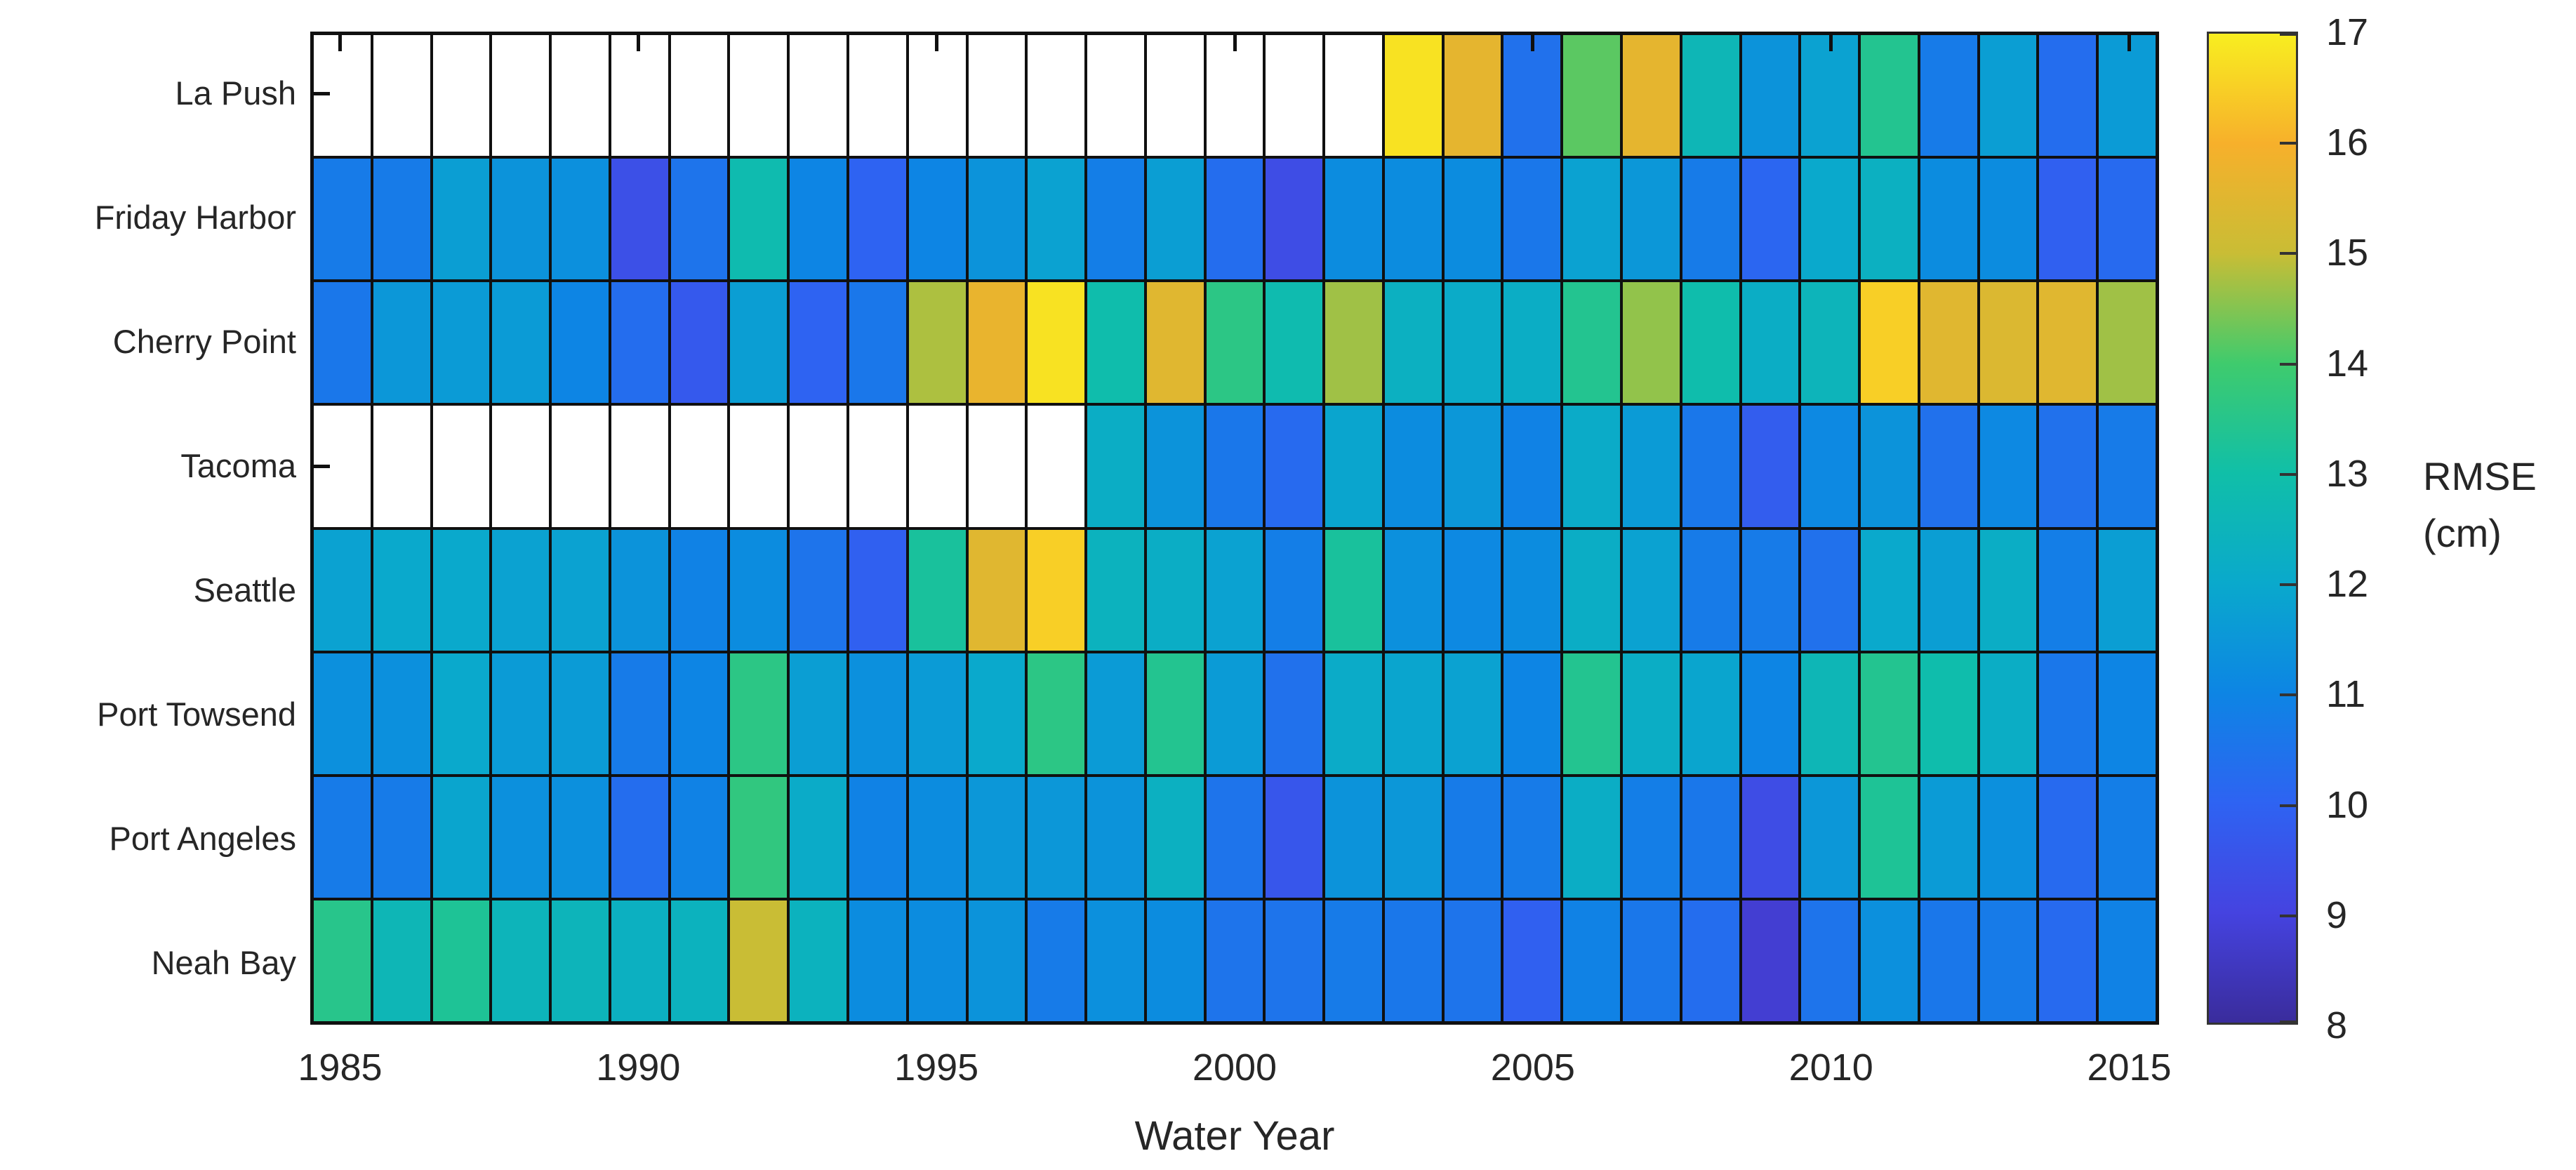 Image resolution: width=2576 pixels, height=1170 pixels. I want to click on colorbar-tick-label: 9, so click(2337, 915).